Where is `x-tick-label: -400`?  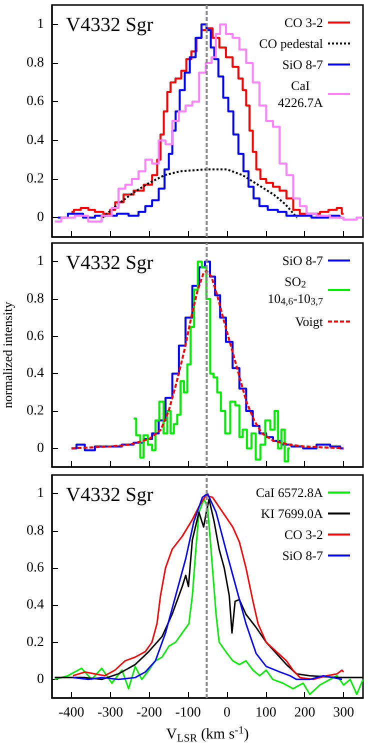
x-tick-label: -400 is located at coordinates (71, 713).